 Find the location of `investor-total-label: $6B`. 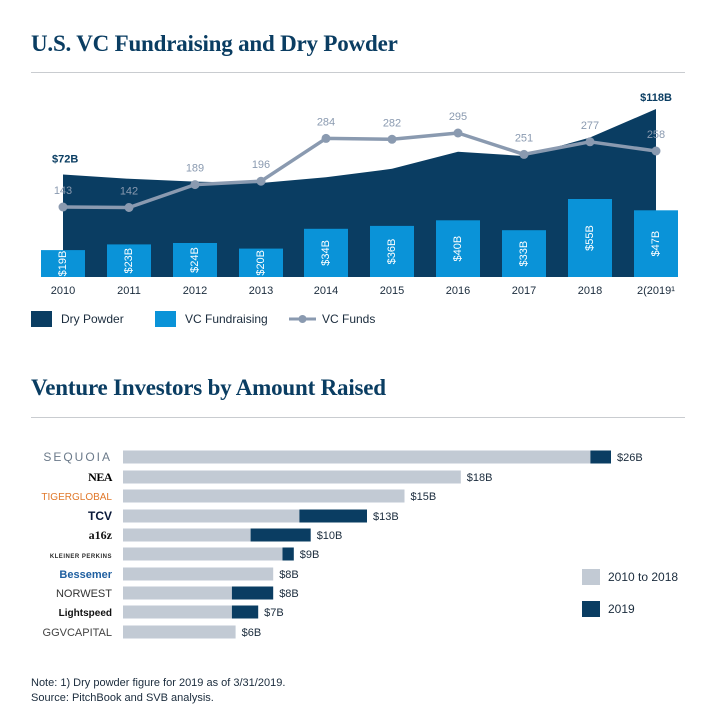

investor-total-label: $6B is located at coordinates (252, 633).